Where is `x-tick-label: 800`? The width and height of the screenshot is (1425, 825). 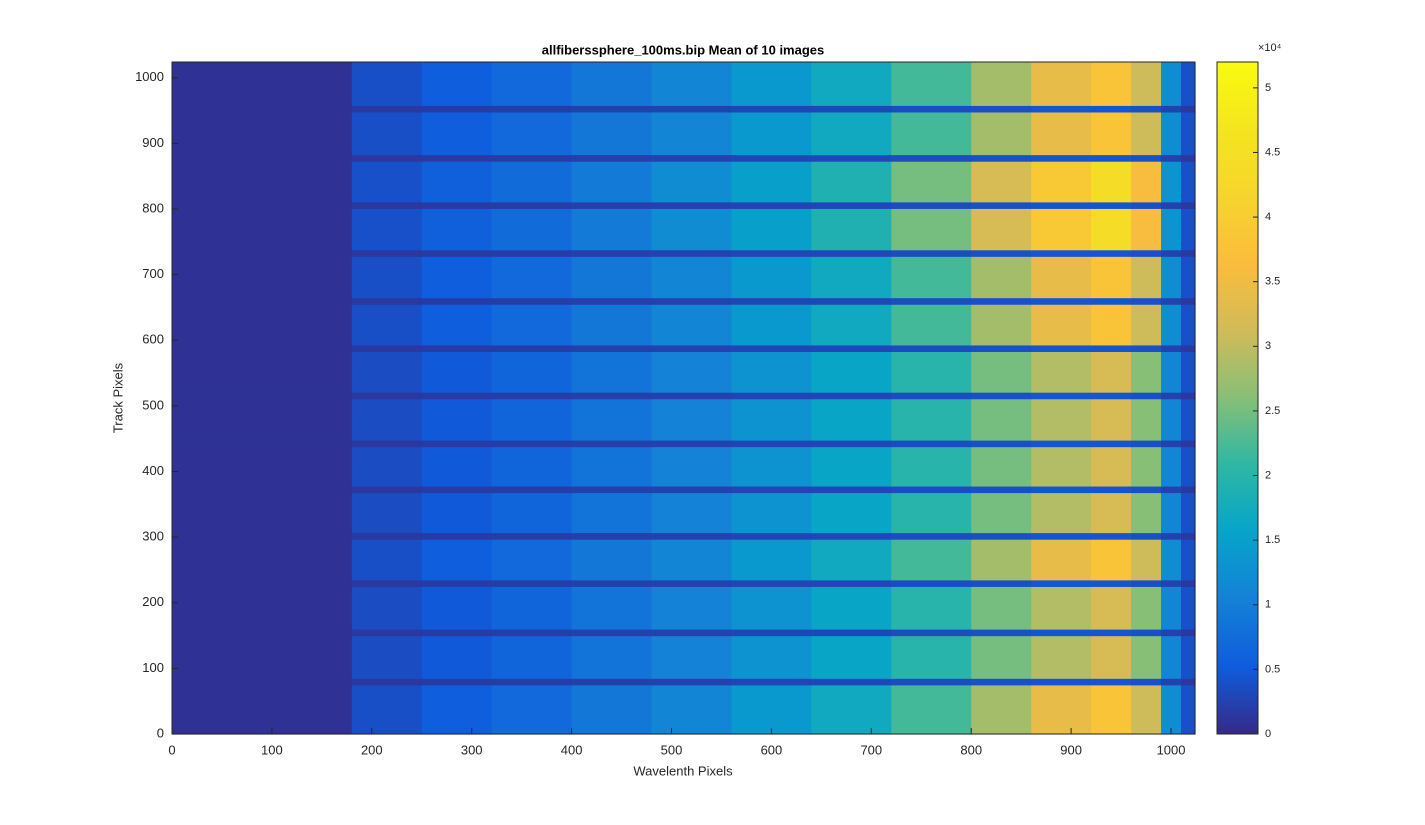
x-tick-label: 800 is located at coordinates (971, 749).